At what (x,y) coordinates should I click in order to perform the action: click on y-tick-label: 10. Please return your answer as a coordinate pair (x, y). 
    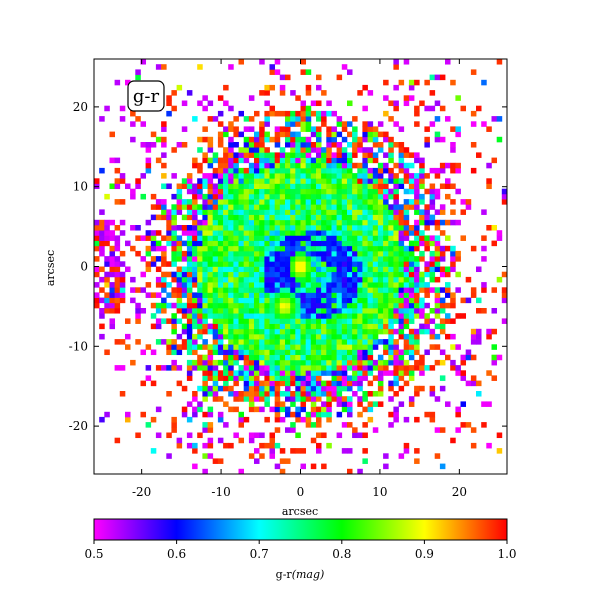
    Looking at the image, I should click on (80, 187).